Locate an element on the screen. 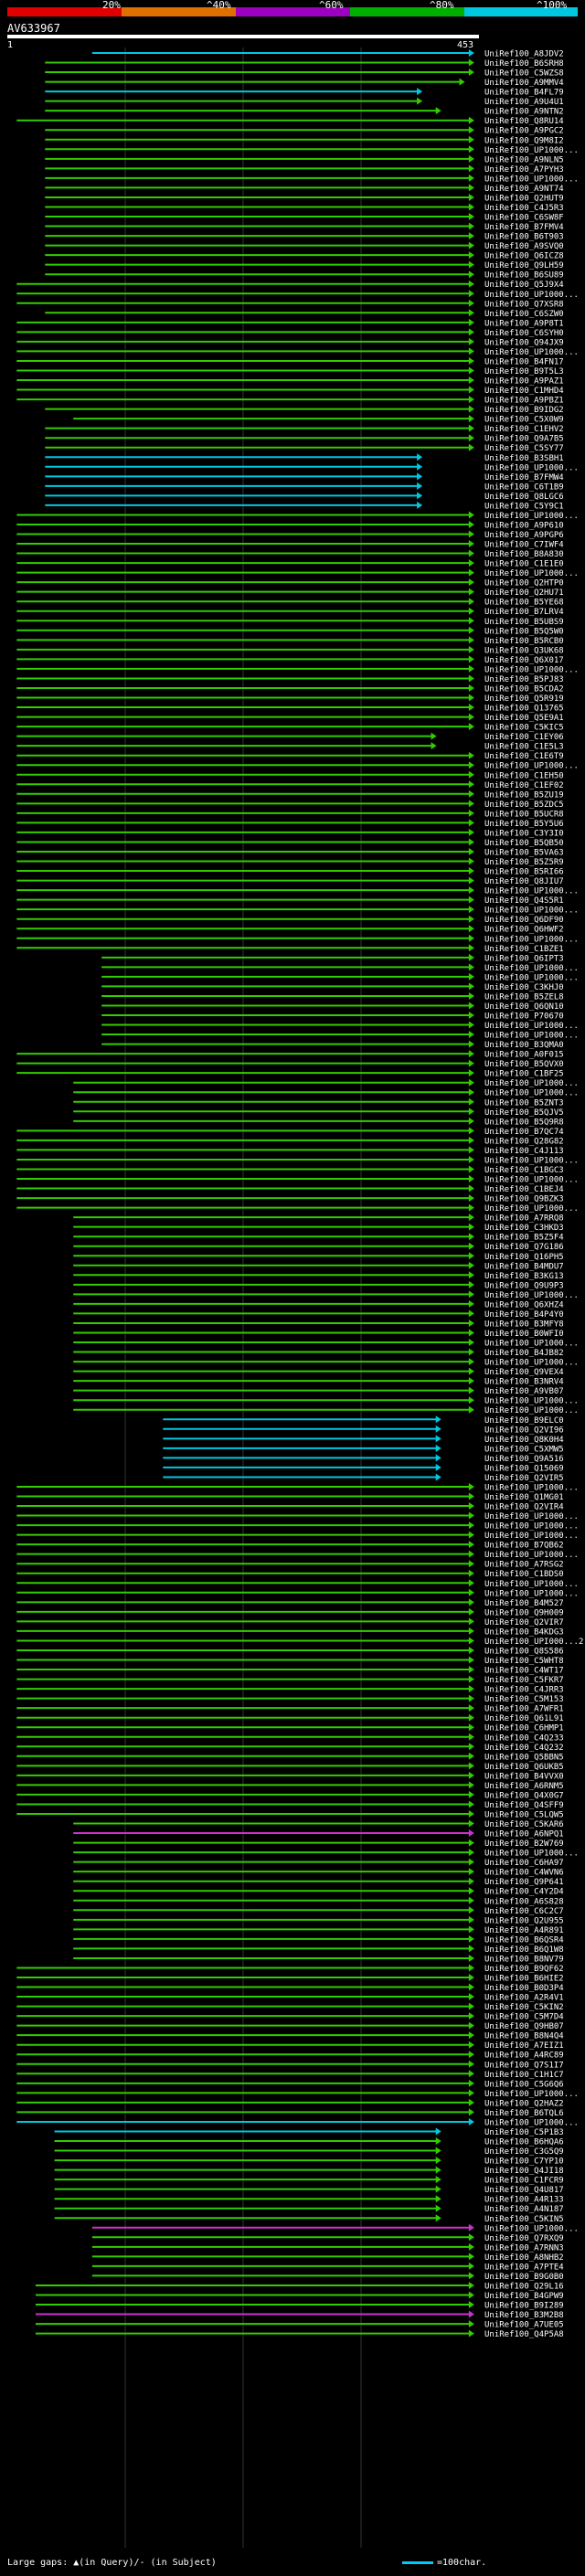  hit-label: UniRef100_C6HMP1 is located at coordinates (524, 1728).